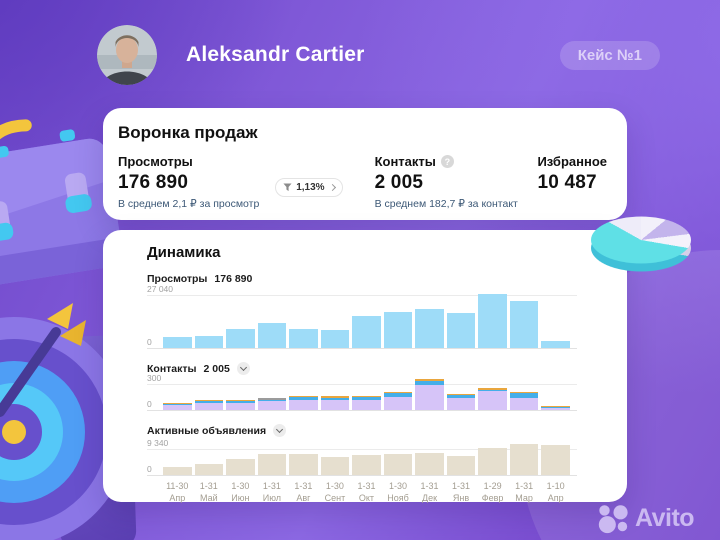  Describe the element at coordinates (362, 368) in the screenshot. I see `contacts-chart-head: Контакты 2 005` at that location.